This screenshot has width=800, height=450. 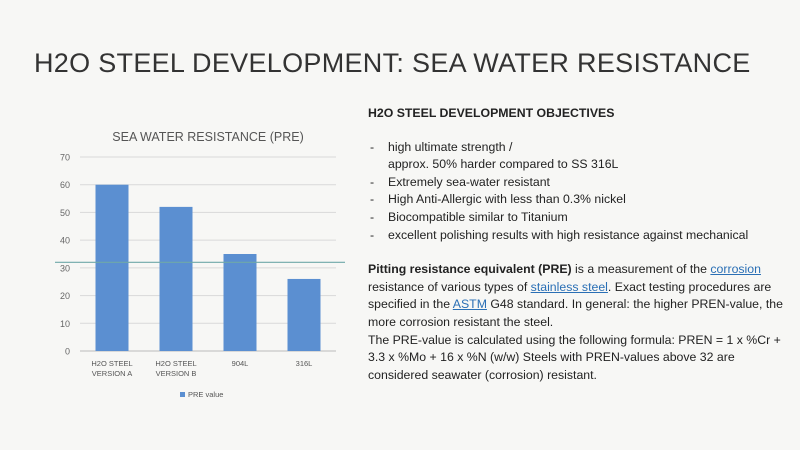 What do you see at coordinates (569, 286) in the screenshot?
I see `stainless-steel-link: stainless steel` at bounding box center [569, 286].